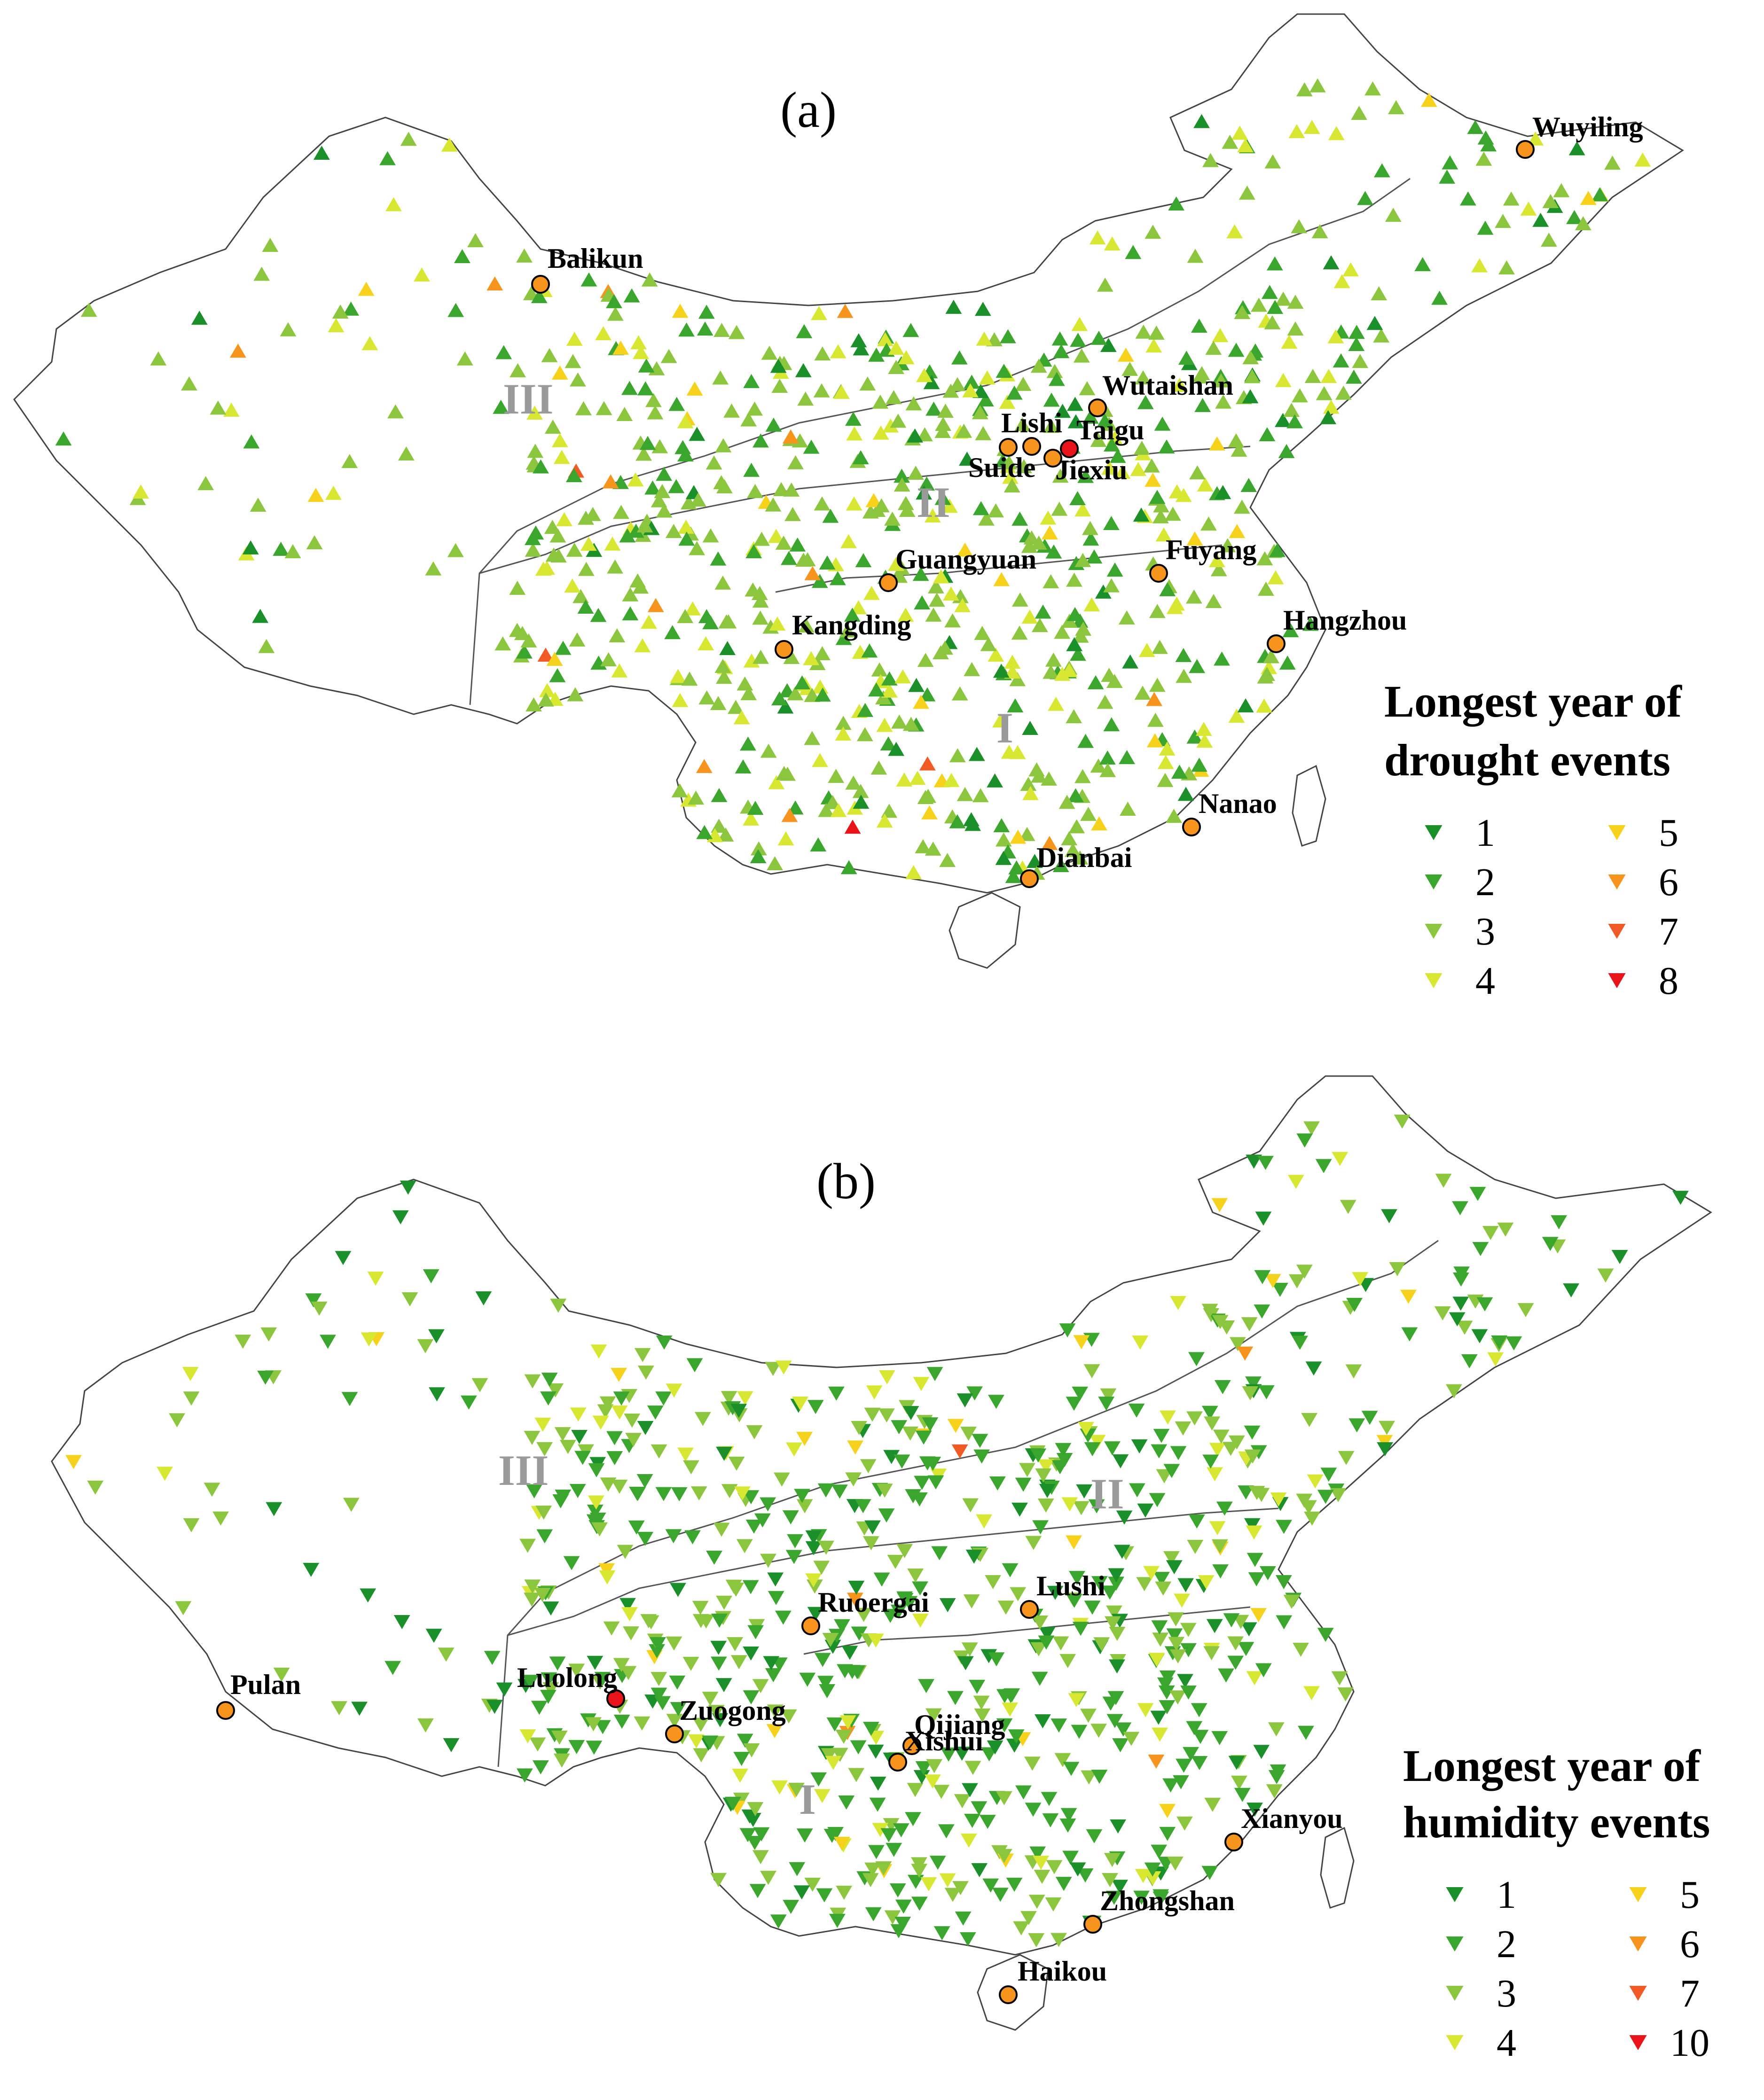  I want to click on highlight-station-circle, so click(615, 1699).